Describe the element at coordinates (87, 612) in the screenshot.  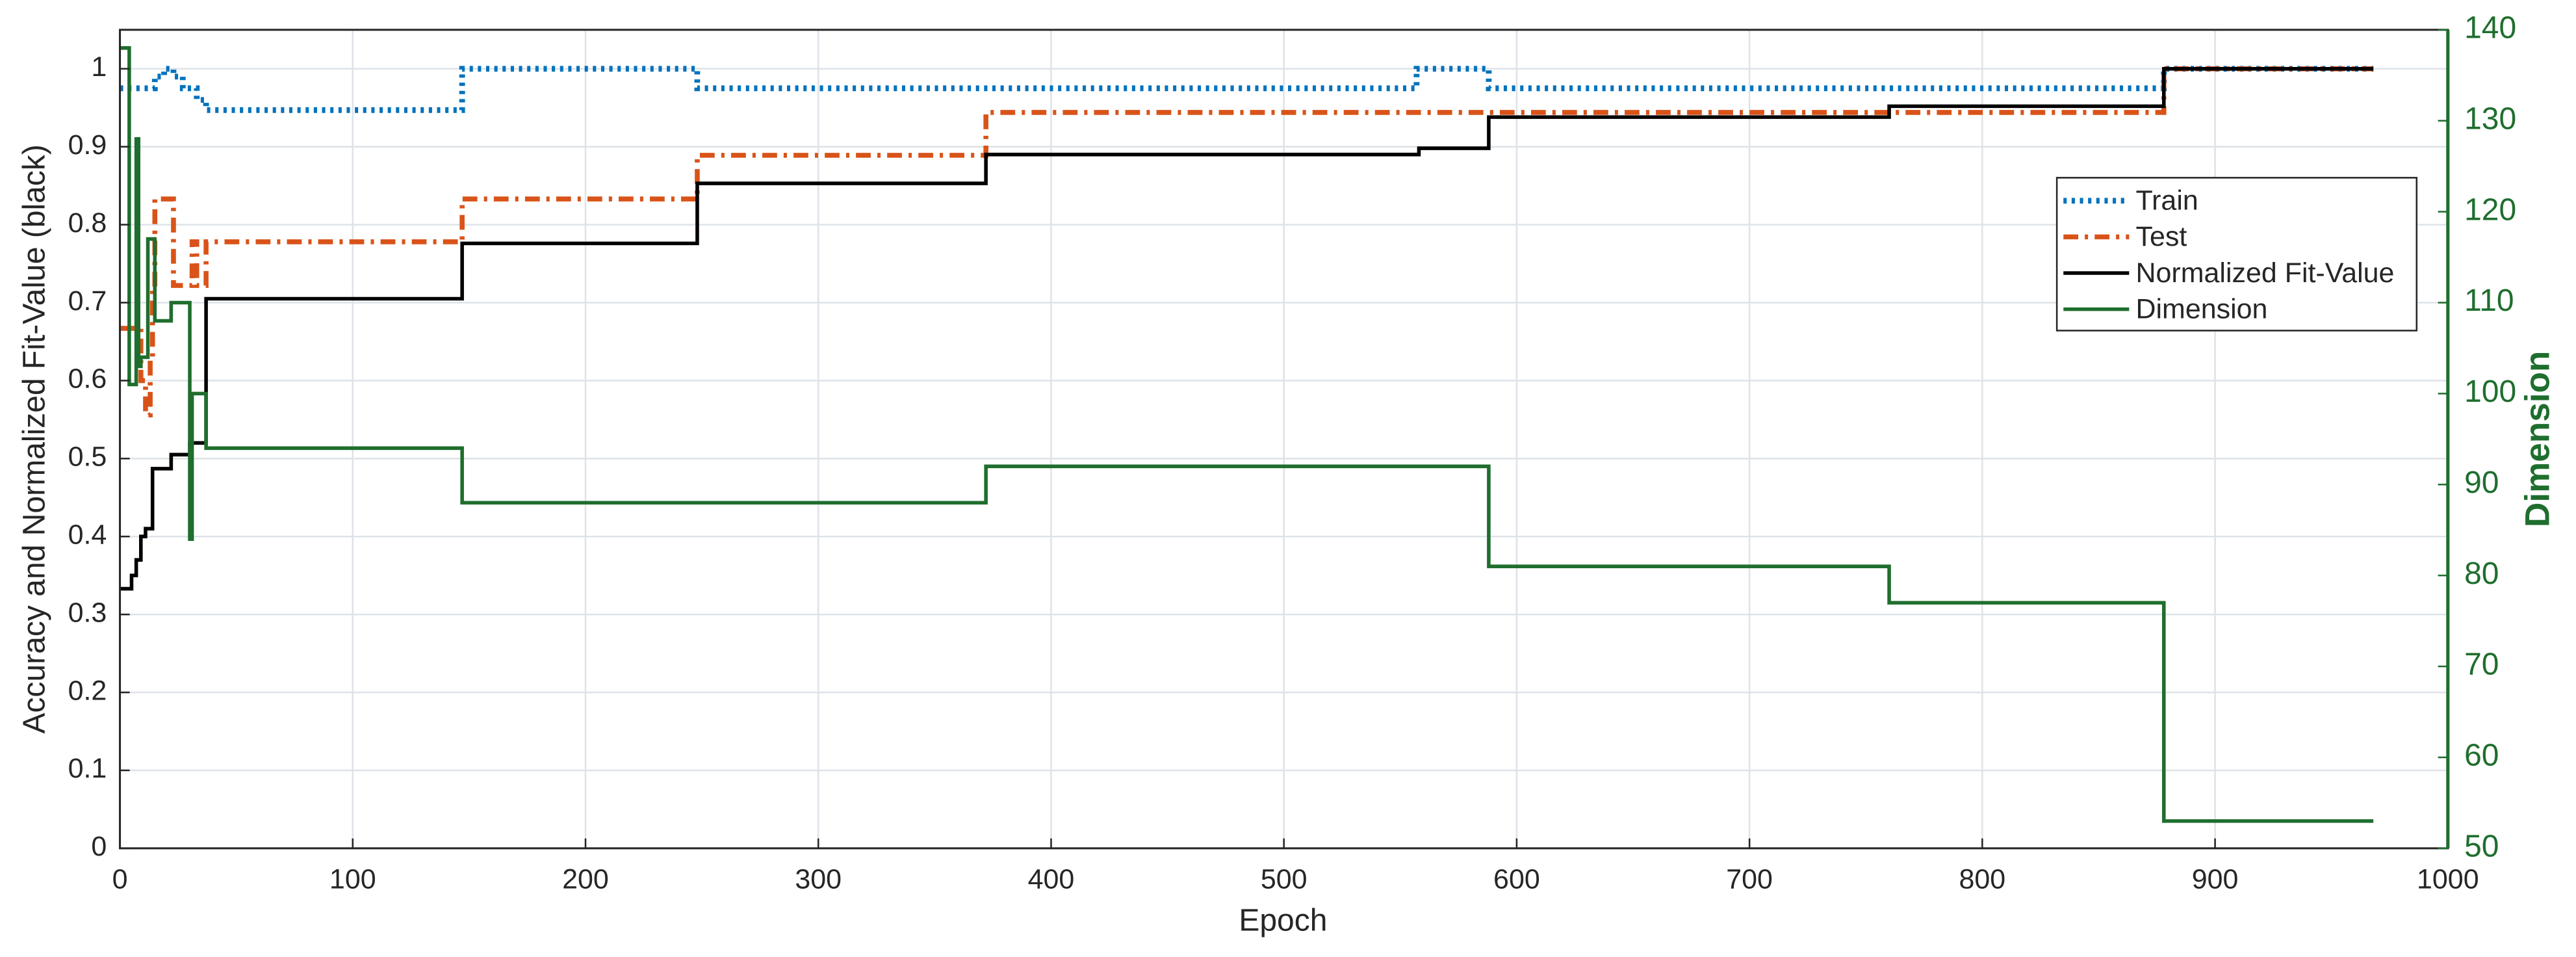
I see `y-tick-label: 0.3` at that location.